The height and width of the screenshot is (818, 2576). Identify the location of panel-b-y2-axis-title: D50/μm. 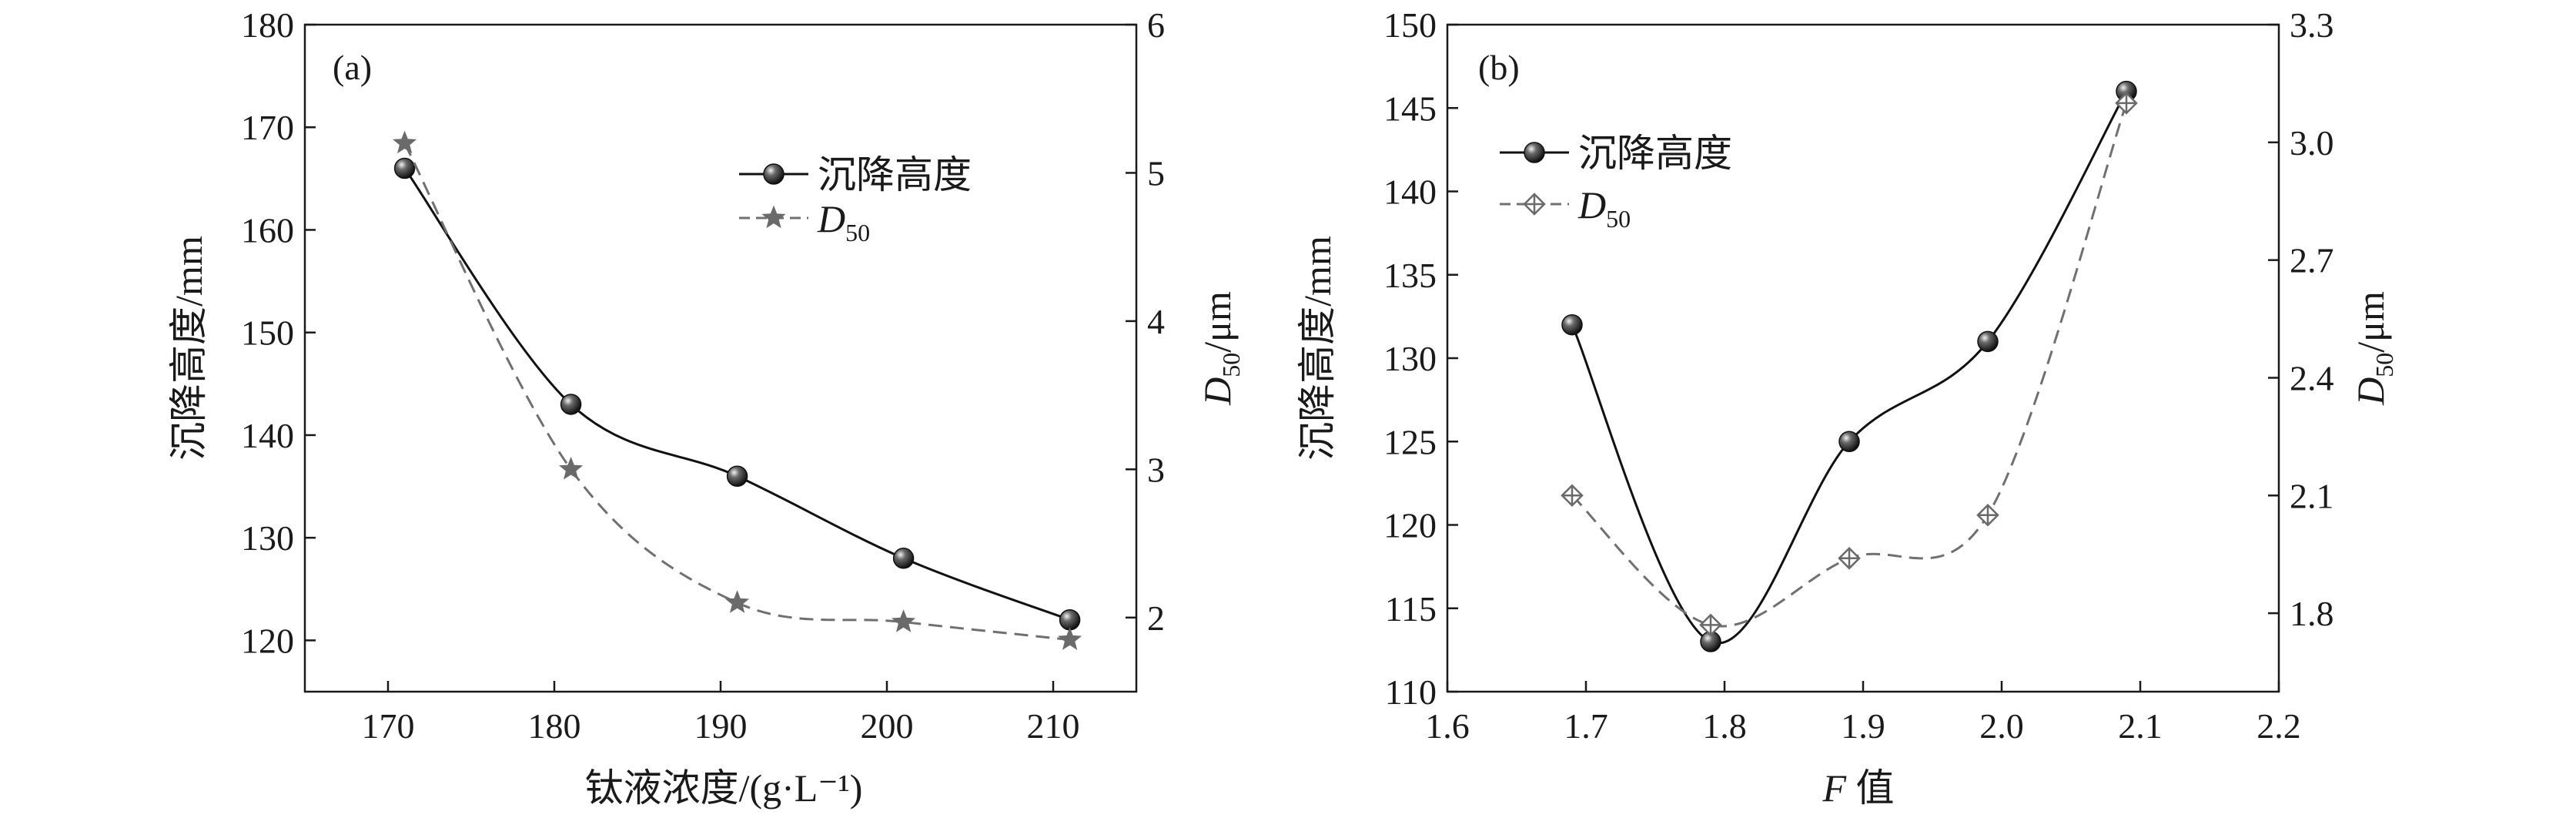
(2374, 348).